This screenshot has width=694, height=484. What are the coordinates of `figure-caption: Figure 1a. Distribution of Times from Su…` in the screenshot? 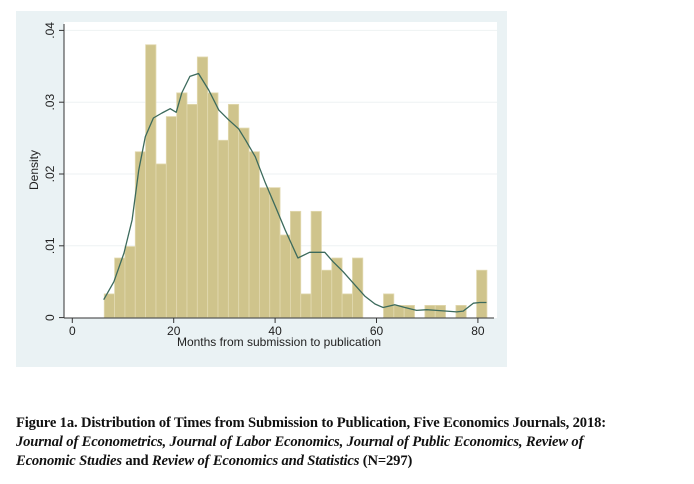 It's located at (352, 442).